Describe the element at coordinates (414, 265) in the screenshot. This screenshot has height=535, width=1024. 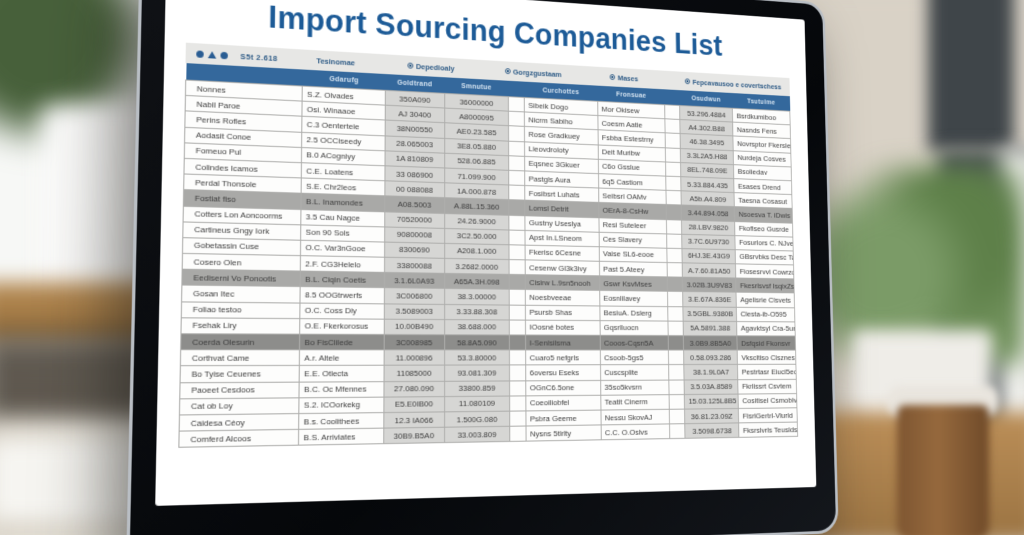
I see `table-cell: 33800088` at that location.